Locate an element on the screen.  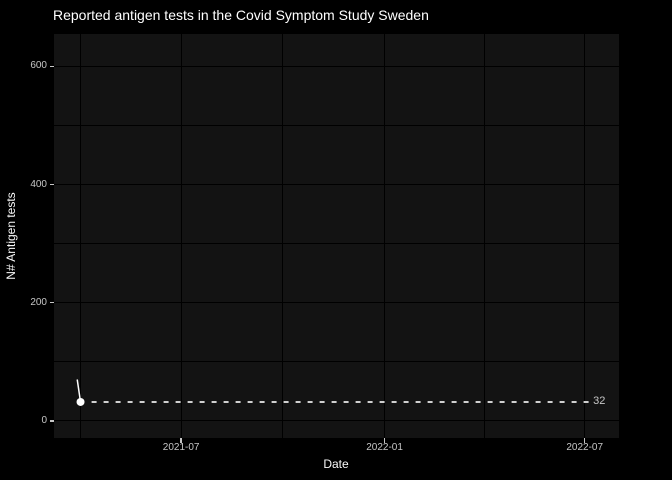
x-tick-label: 2021-07 is located at coordinates (181, 447).